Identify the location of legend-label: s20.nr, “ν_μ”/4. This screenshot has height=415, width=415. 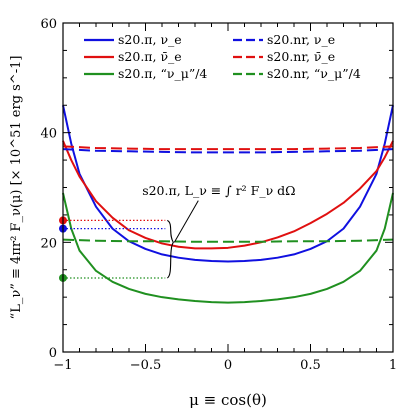
(314, 73).